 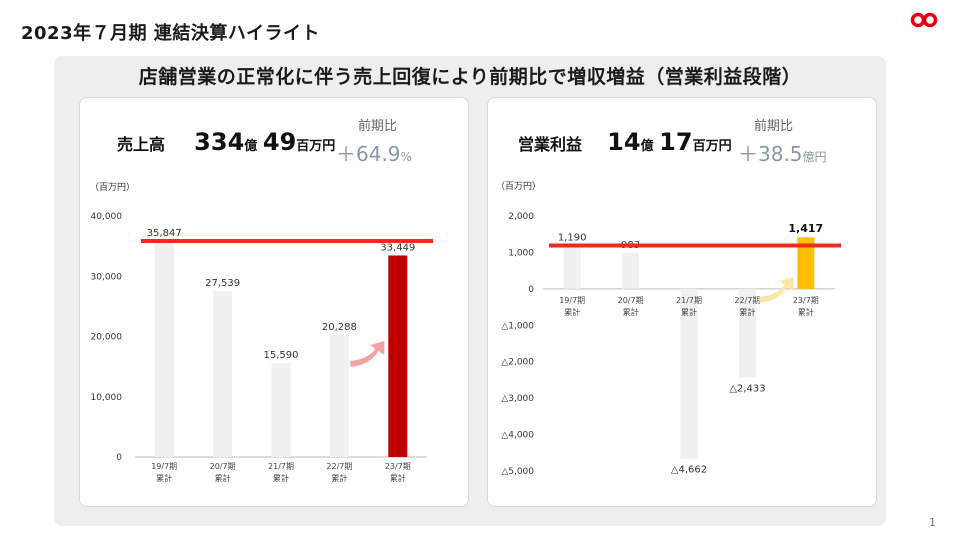 I want to click on data-label: 33,449, so click(x=397, y=247).